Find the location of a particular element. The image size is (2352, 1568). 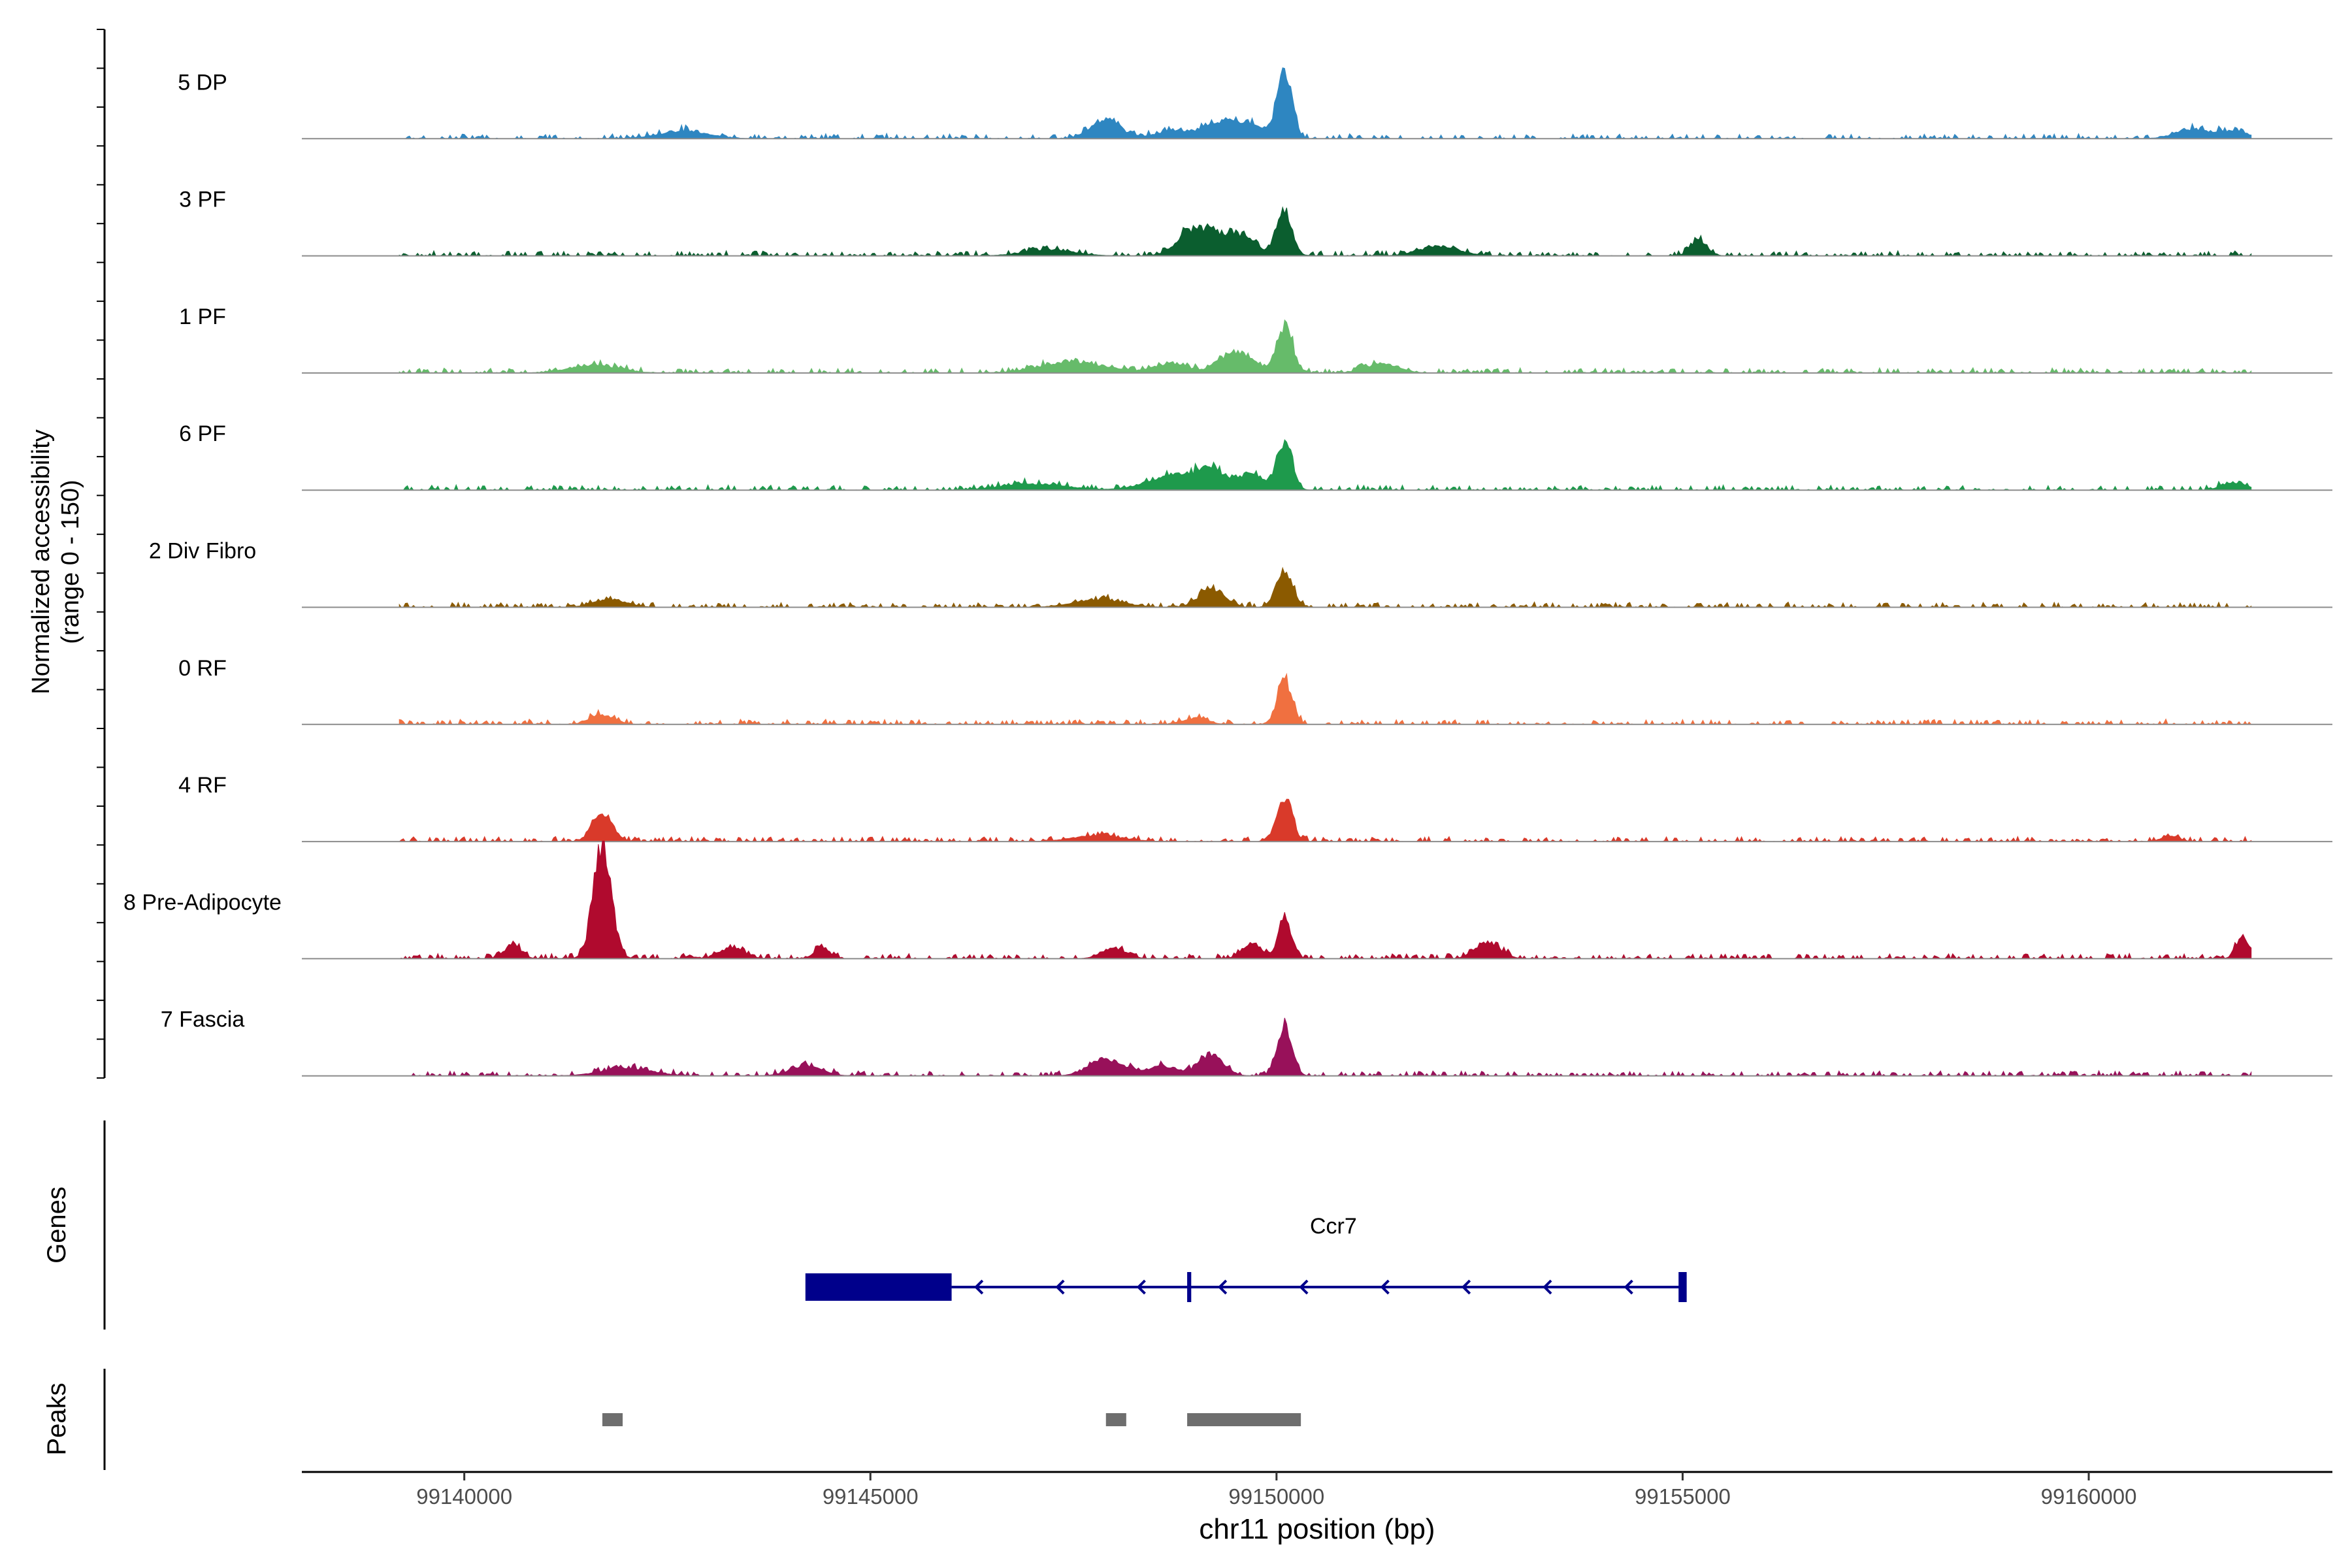

track-3-pf: 3 PF is located at coordinates (1255, 222).